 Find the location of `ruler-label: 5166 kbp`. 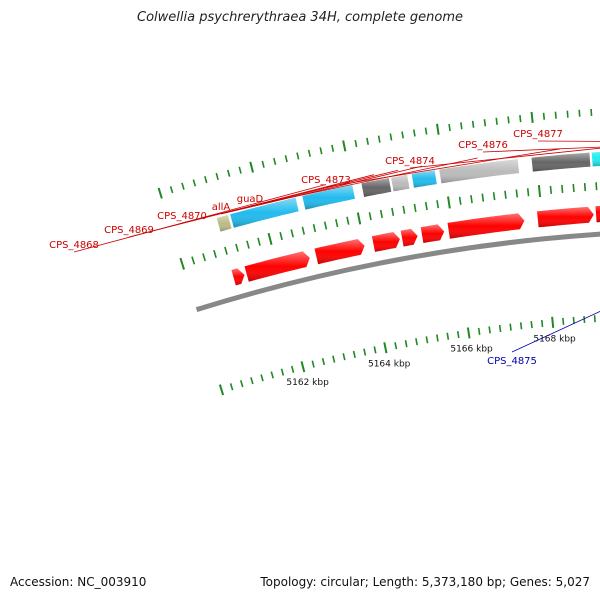

ruler-label: 5166 kbp is located at coordinates (471, 350).